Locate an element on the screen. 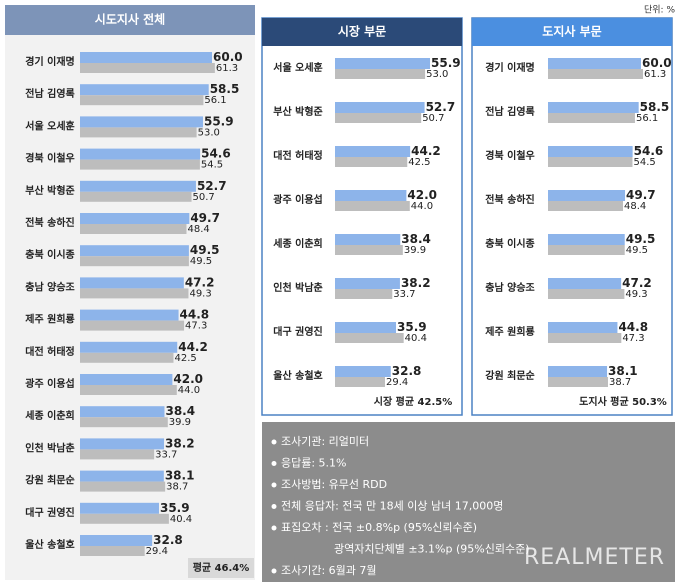 The width and height of the screenshot is (680, 586). value-label: 42.0 is located at coordinates (422, 195).